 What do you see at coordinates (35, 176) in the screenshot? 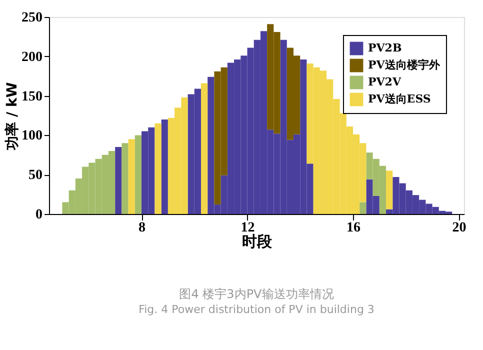
I see `y-tick-label: 50` at bounding box center [35, 176].